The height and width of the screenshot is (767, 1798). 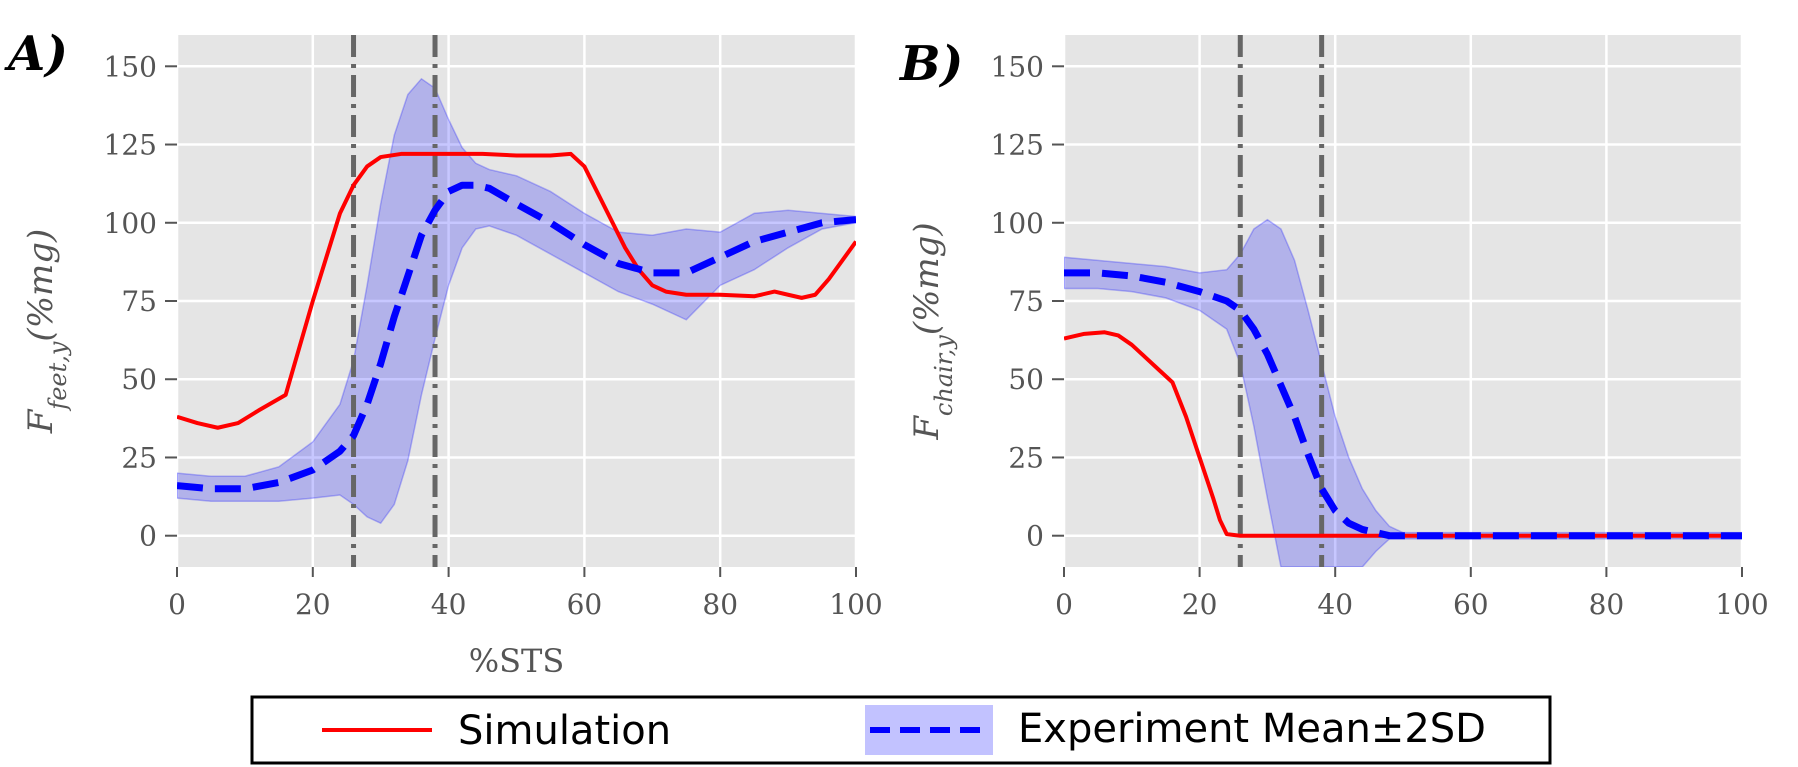 I want to click on y-axis-title: Ffeet,y(%mg), so click(x=46, y=332).